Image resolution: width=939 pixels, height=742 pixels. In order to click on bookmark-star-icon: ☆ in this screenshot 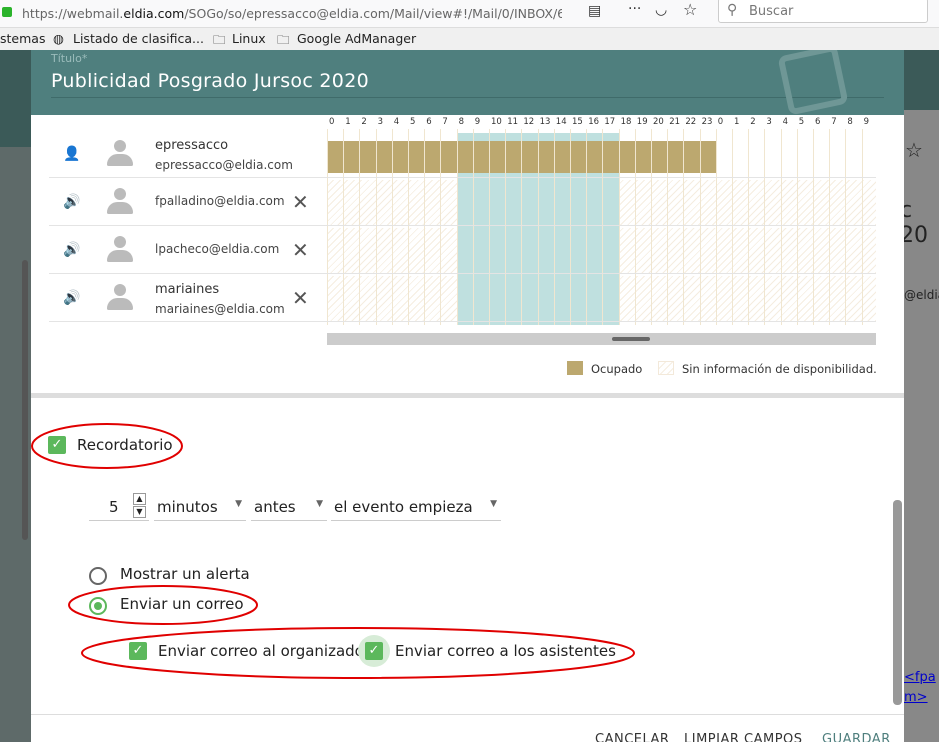, I will do `click(690, 9)`.